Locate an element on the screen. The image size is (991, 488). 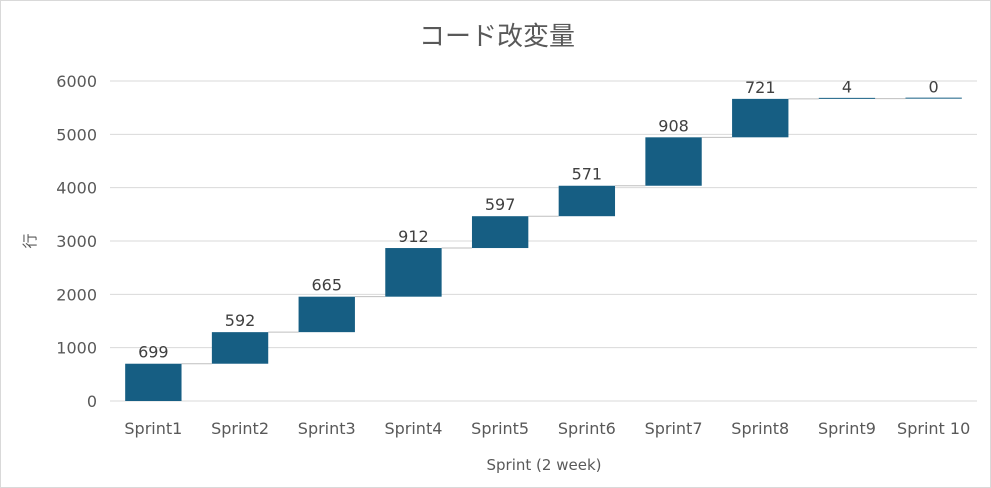
x-tick-label: Sprint2 is located at coordinates (240, 428).